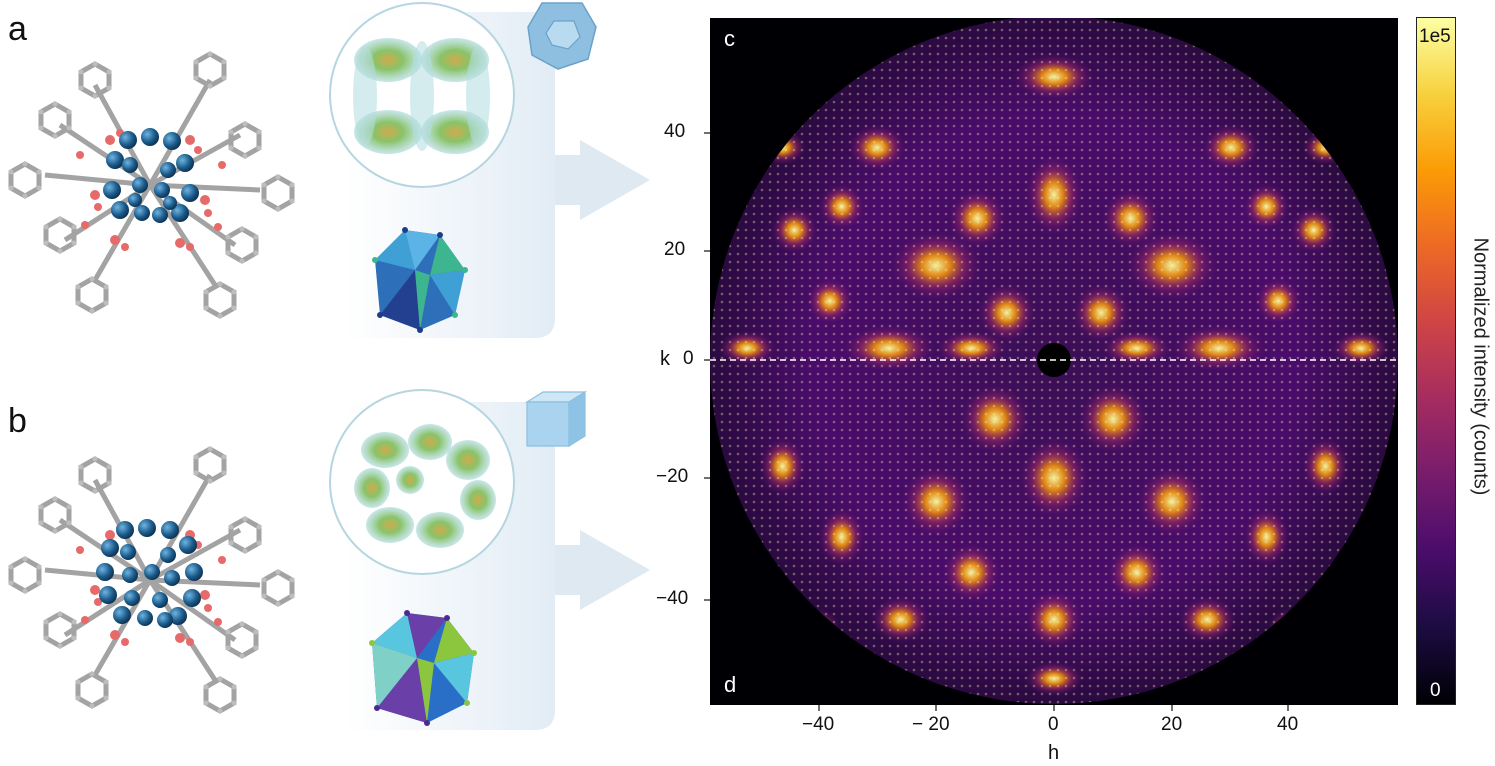  I want to click on y-tick-label: −20, so click(672, 476).